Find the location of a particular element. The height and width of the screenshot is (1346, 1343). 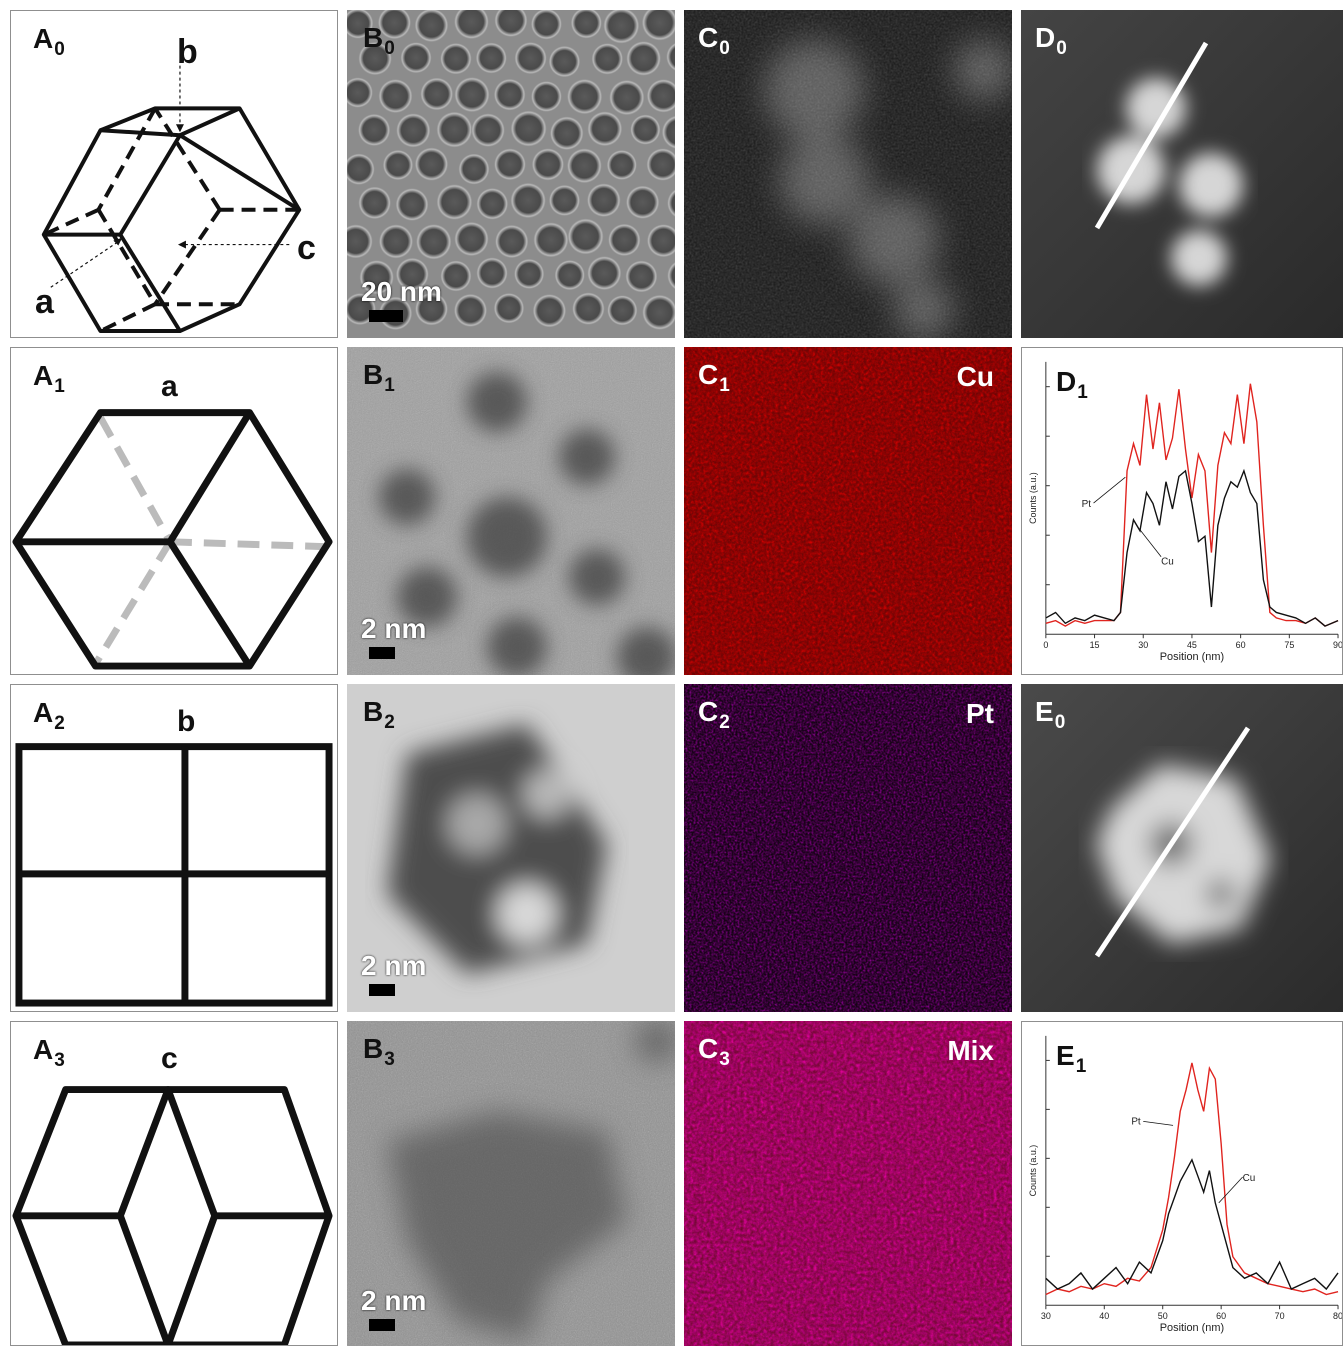

series-line-cu is located at coordinates (1192, 1224).